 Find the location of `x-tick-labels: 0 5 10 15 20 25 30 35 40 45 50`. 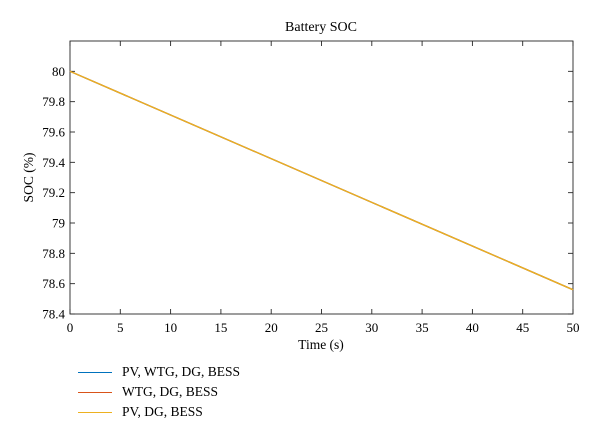

x-tick-labels: 0 5 10 15 20 25 30 35 40 45 50 is located at coordinates (323, 327).